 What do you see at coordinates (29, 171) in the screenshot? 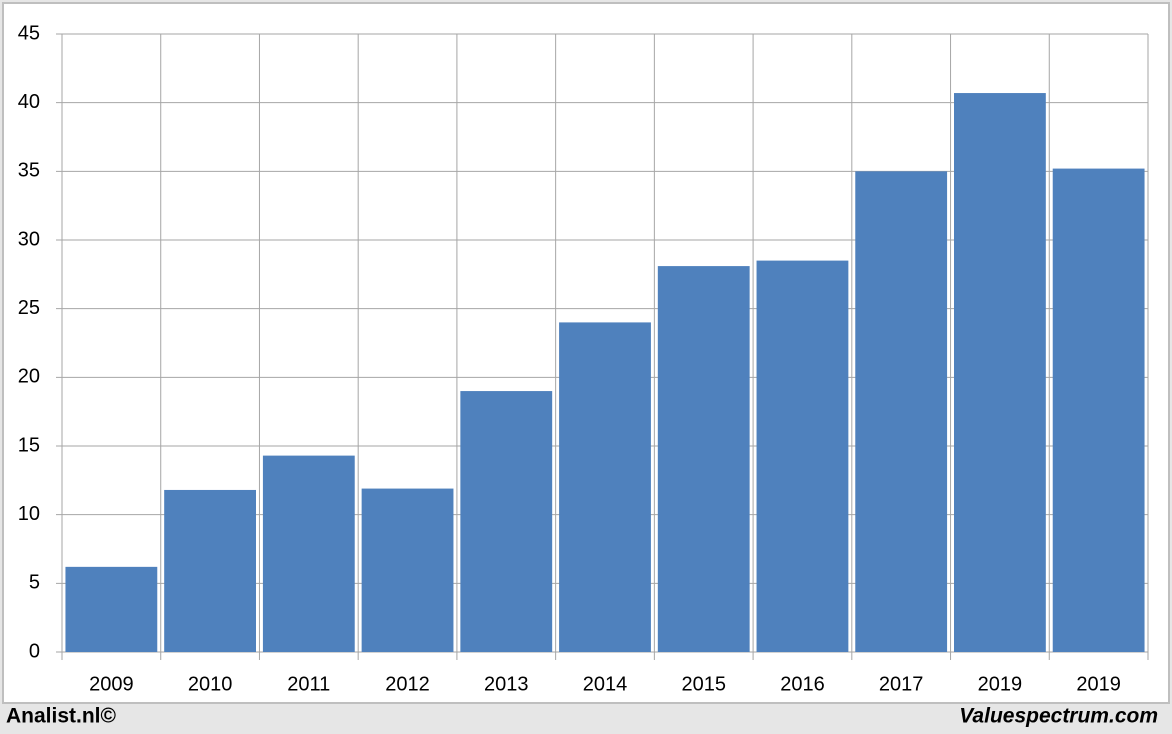
I see `y-tick-label: 35` at bounding box center [29, 171].